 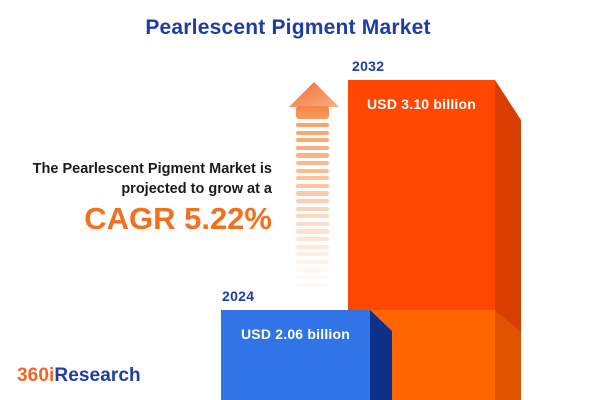 I want to click on arrow-stripes, so click(x=312, y=207).